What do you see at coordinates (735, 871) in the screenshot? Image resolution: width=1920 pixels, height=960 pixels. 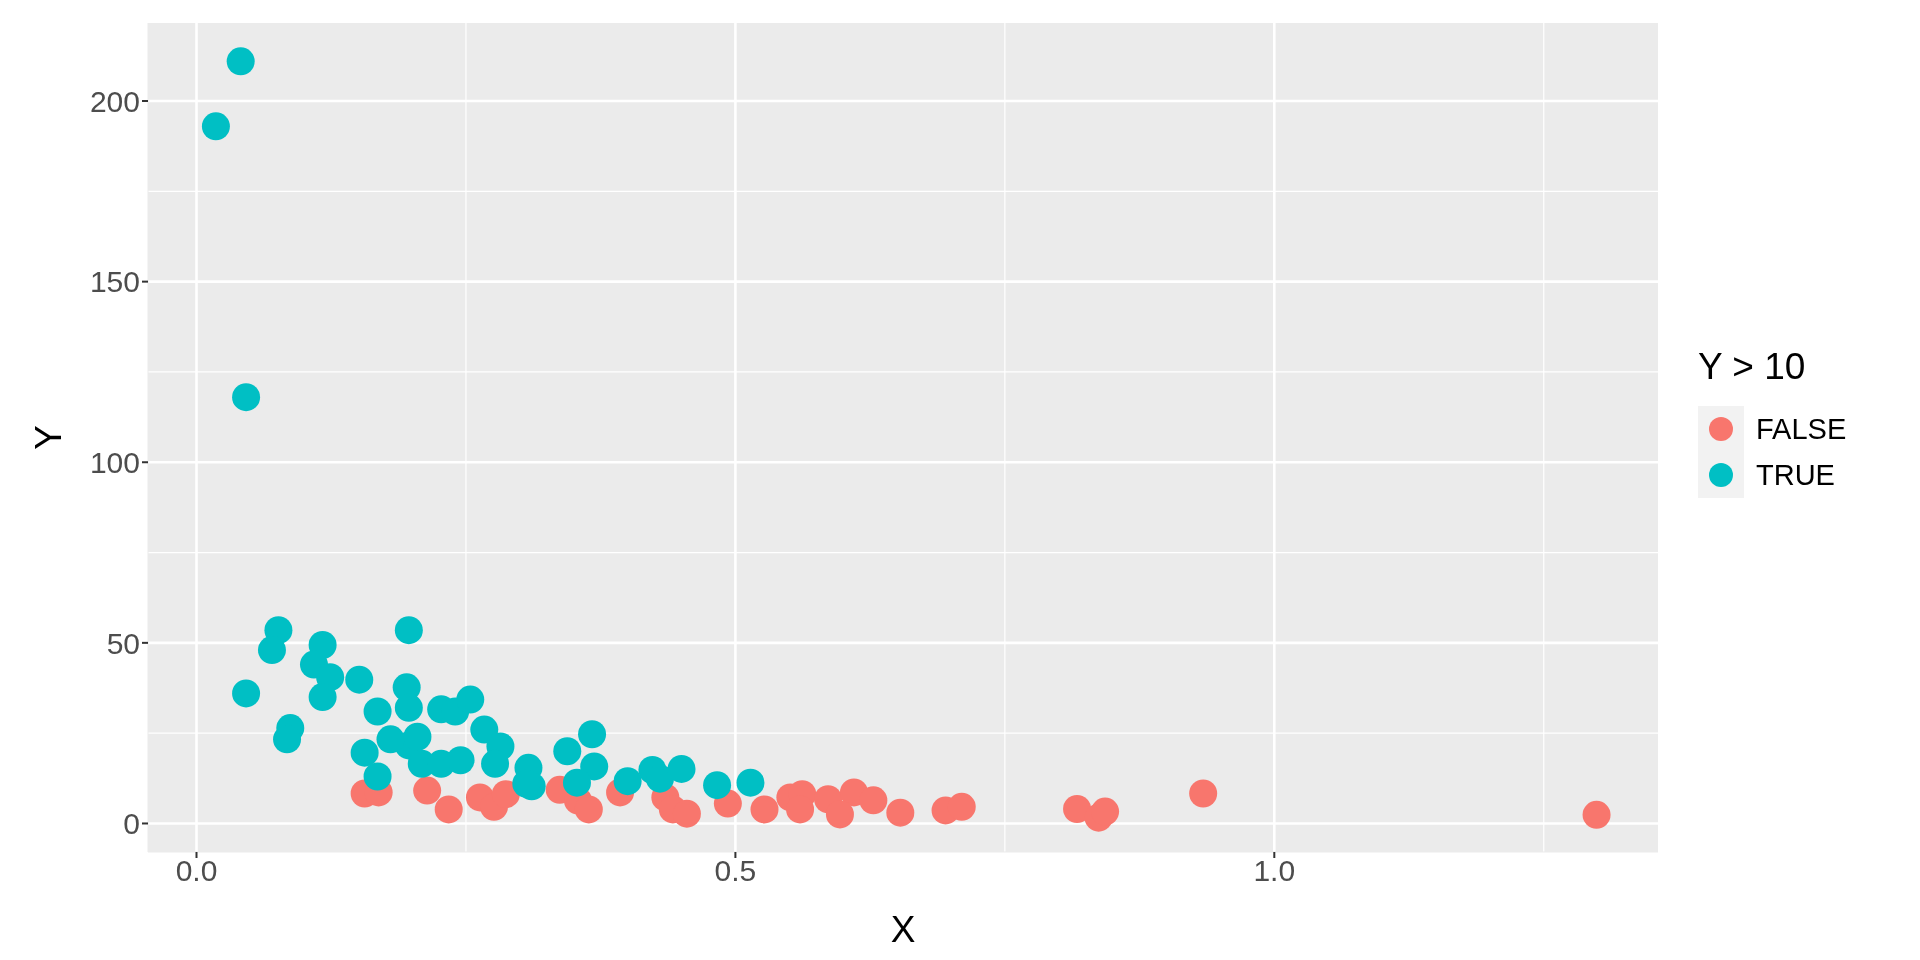 I see `x-tick-label: 0.5` at bounding box center [735, 871].